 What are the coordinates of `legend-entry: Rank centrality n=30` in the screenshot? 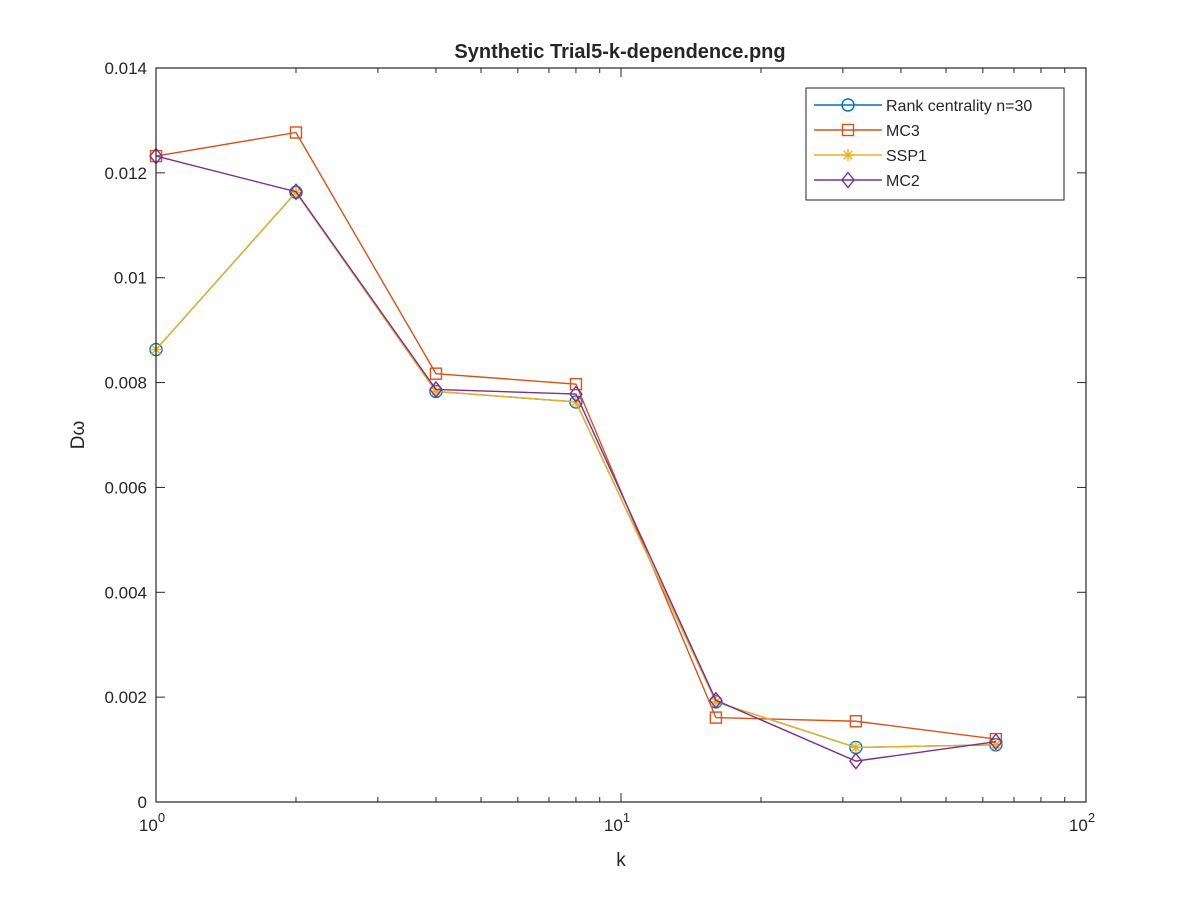 It's located at (923, 106).